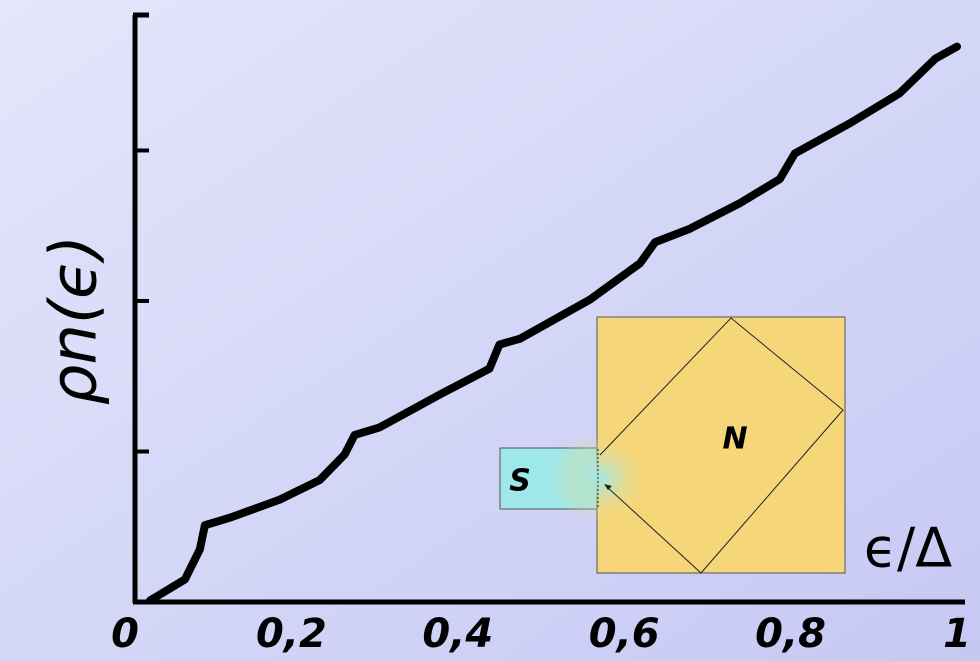 This screenshot has width=980, height=661. I want to click on x-tick-label: 0,2, so click(291, 634).